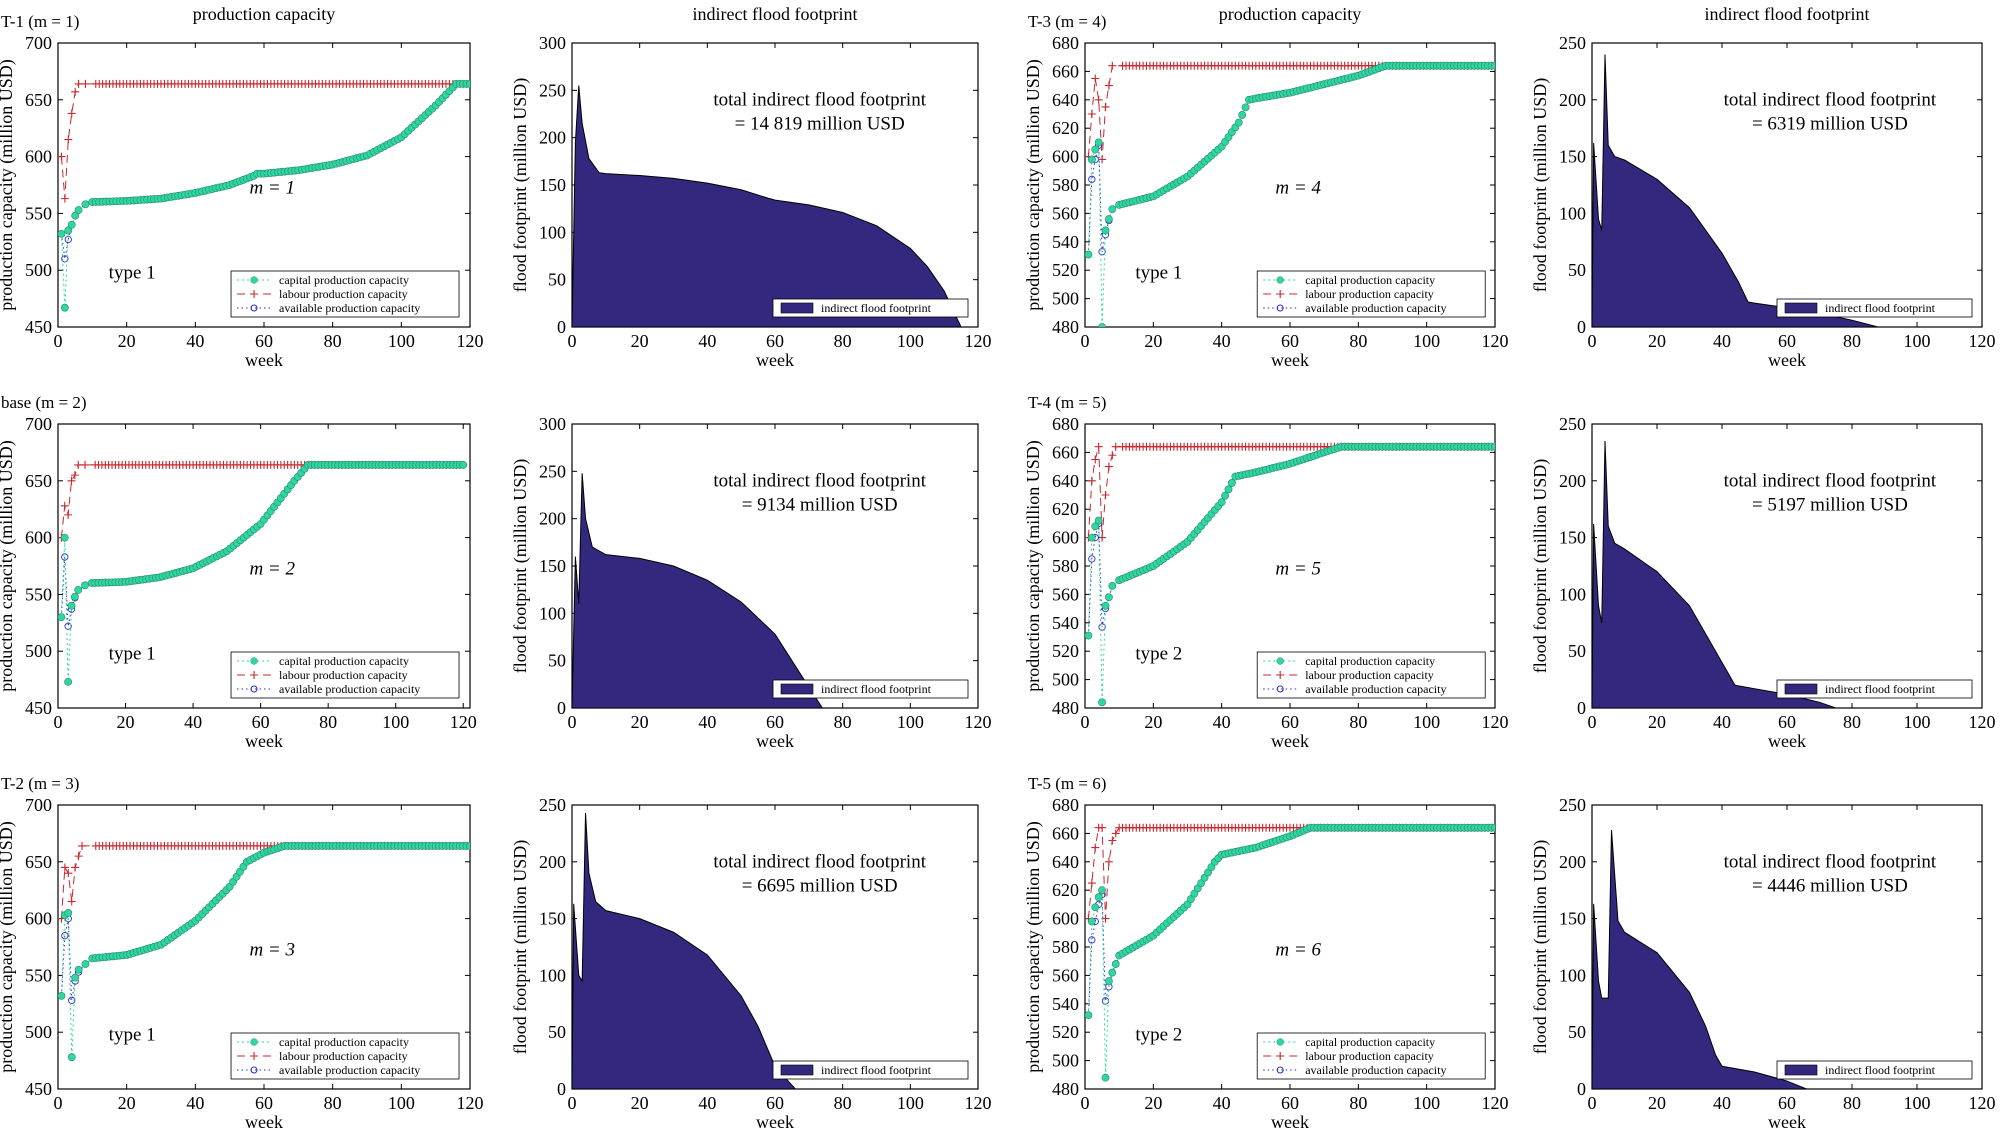  Describe the element at coordinates (1067, 402) in the screenshot. I see `panel-label: T-4 (m = 5)` at that location.